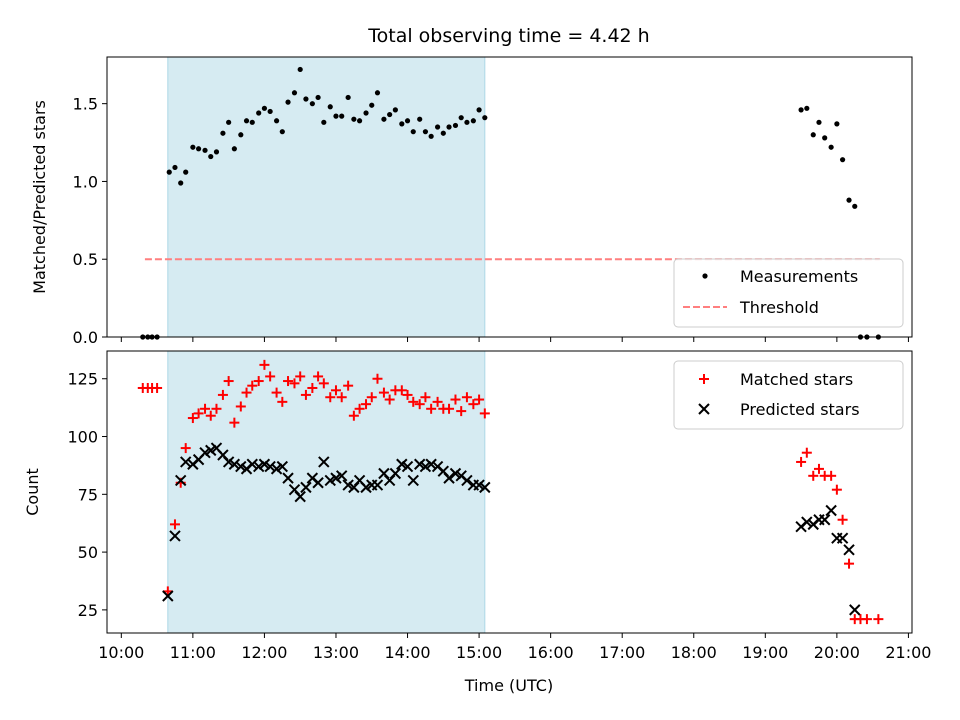  I want to click on y-tick-label: 1.0, so click(85, 181).